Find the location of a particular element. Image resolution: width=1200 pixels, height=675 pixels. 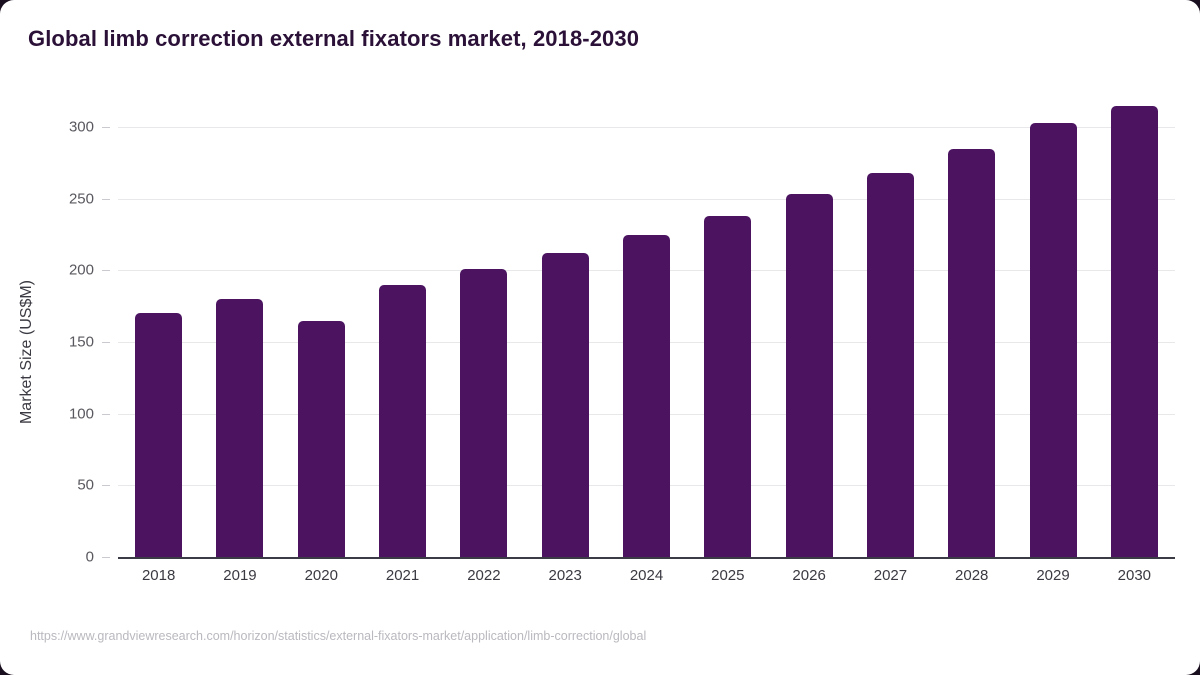

x-tick-label-2024: 2024 is located at coordinates (646, 575).